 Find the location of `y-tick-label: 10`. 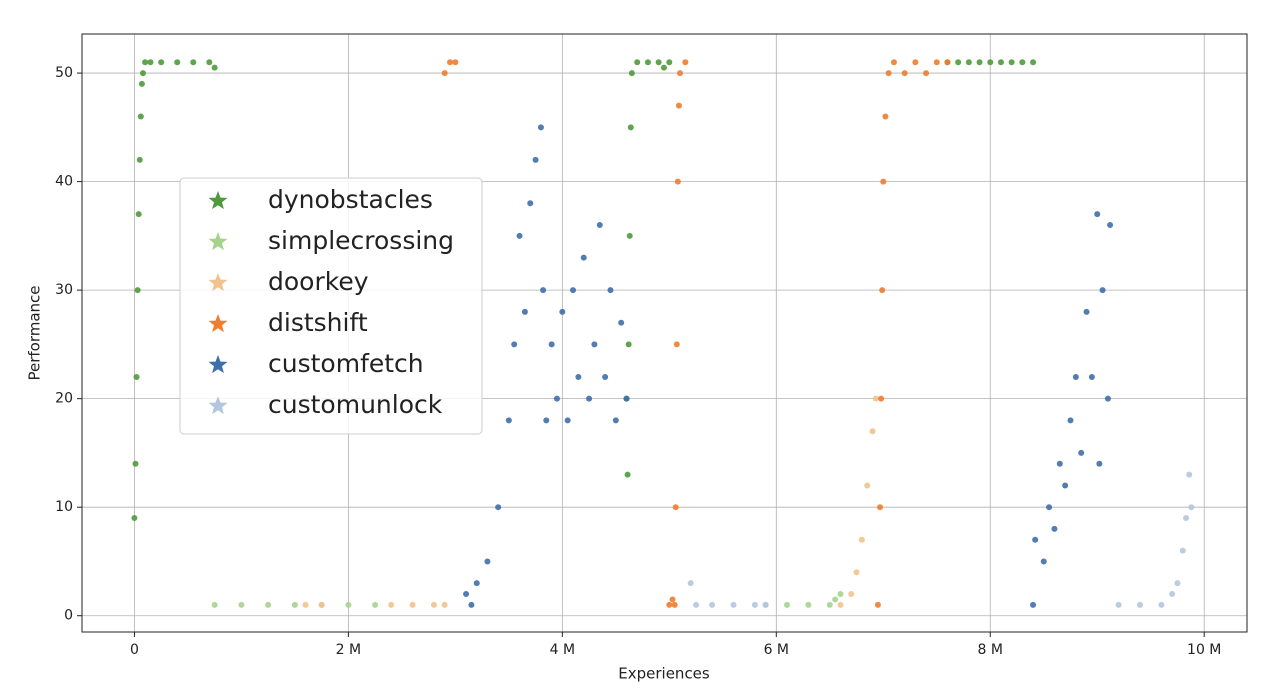

y-tick-label: 10 is located at coordinates (64, 507).